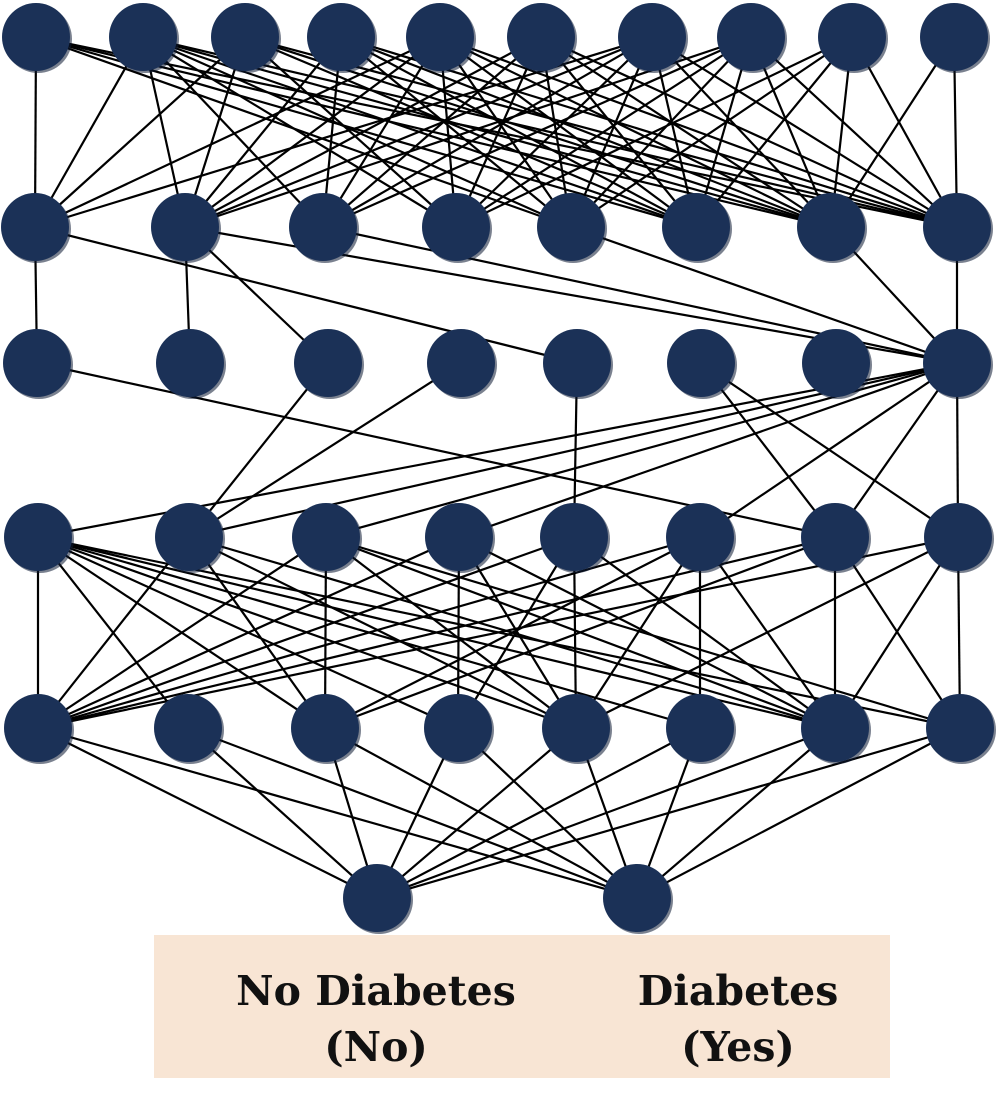 The image size is (998, 1097). Describe the element at coordinates (376, 1019) in the screenshot. I see `output-label-no-diabetes: No Diabetes (No)` at that location.